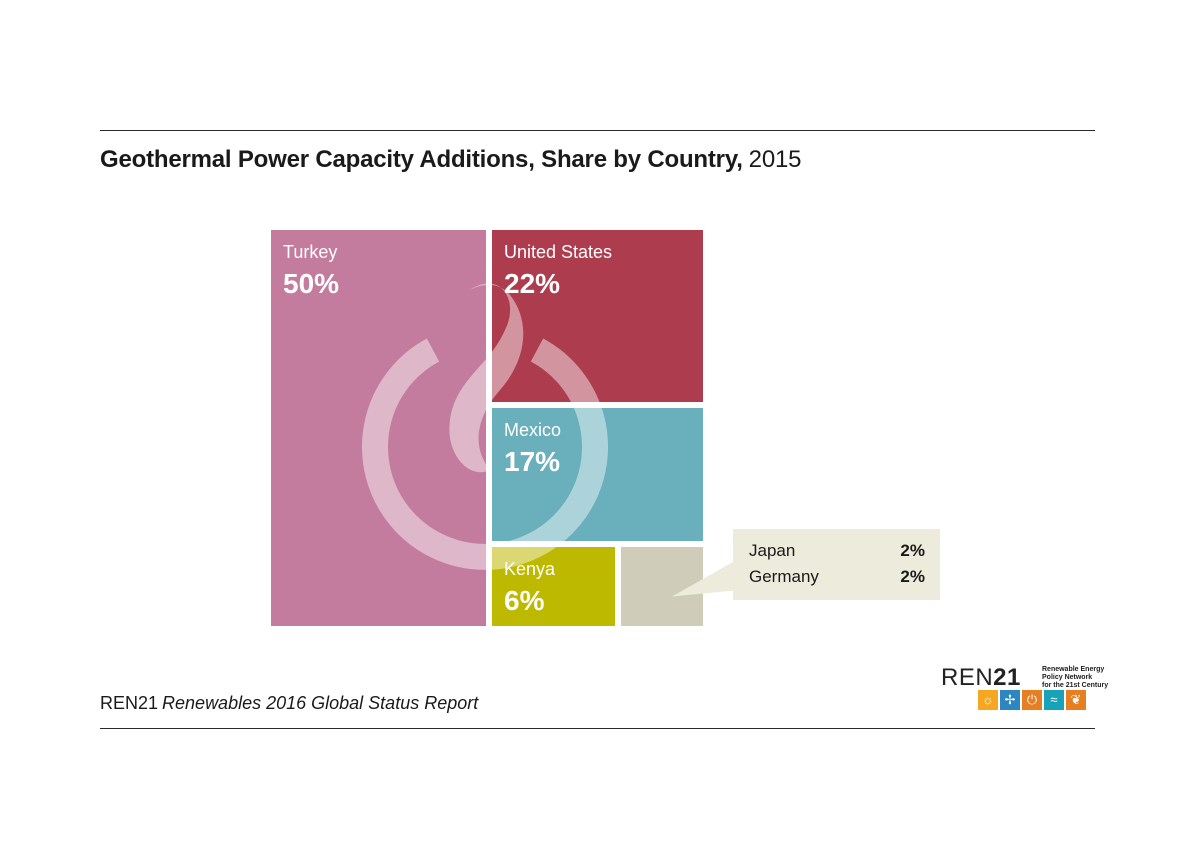 The height and width of the screenshot is (848, 1200). Describe the element at coordinates (558, 252) in the screenshot. I see `tile-label: United States` at that location.